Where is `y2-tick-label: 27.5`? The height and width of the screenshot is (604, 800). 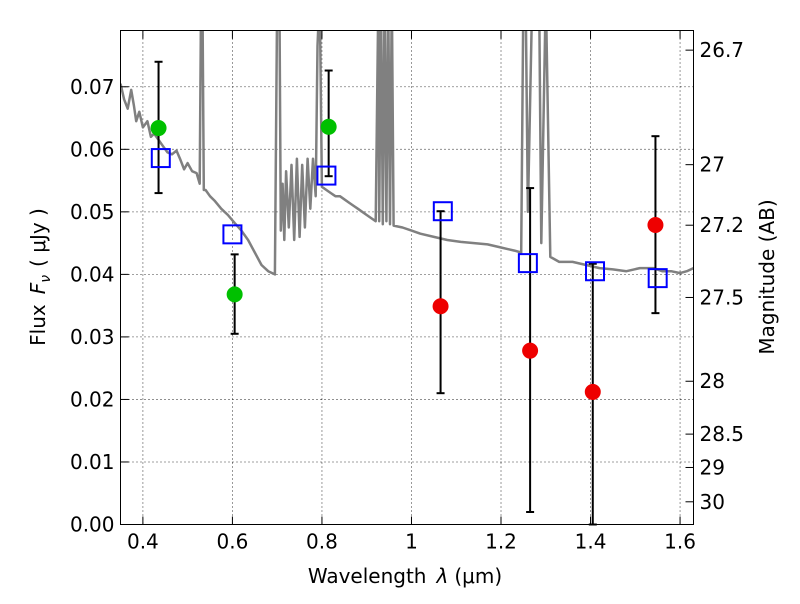 y2-tick-label: 27.5 is located at coordinates (722, 297).